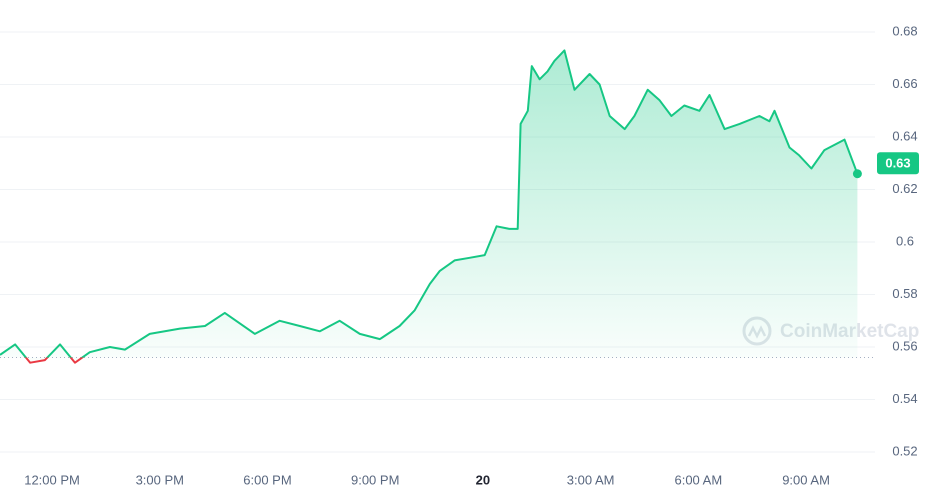  I want to click on x-tick-label: 3:00 AM, so click(591, 479).